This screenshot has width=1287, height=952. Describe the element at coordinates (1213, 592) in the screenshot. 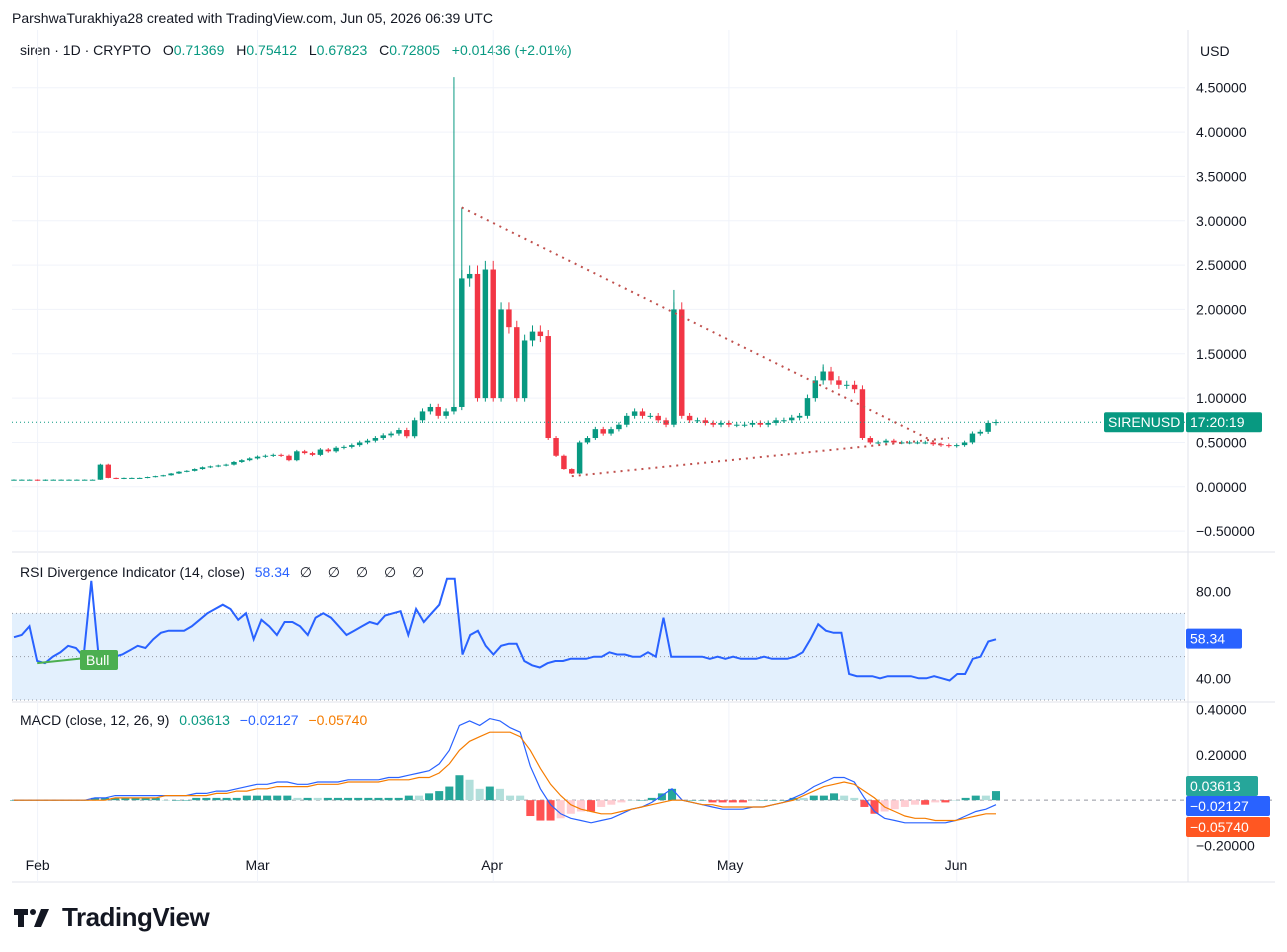

I see `rsi-tick-label: 80.00` at that location.